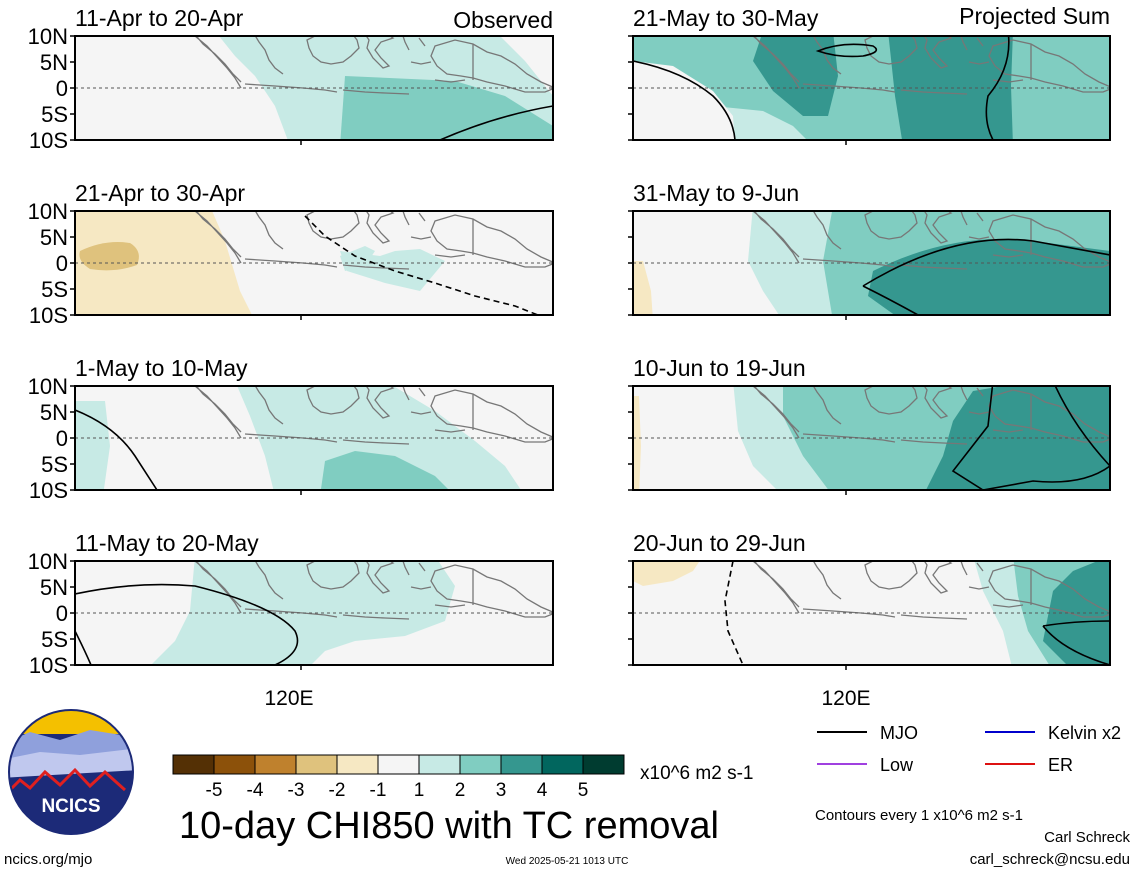 This screenshot has width=1135, height=873. What do you see at coordinates (1087, 837) in the screenshot?
I see `author-name: Carl Schreck` at bounding box center [1087, 837].